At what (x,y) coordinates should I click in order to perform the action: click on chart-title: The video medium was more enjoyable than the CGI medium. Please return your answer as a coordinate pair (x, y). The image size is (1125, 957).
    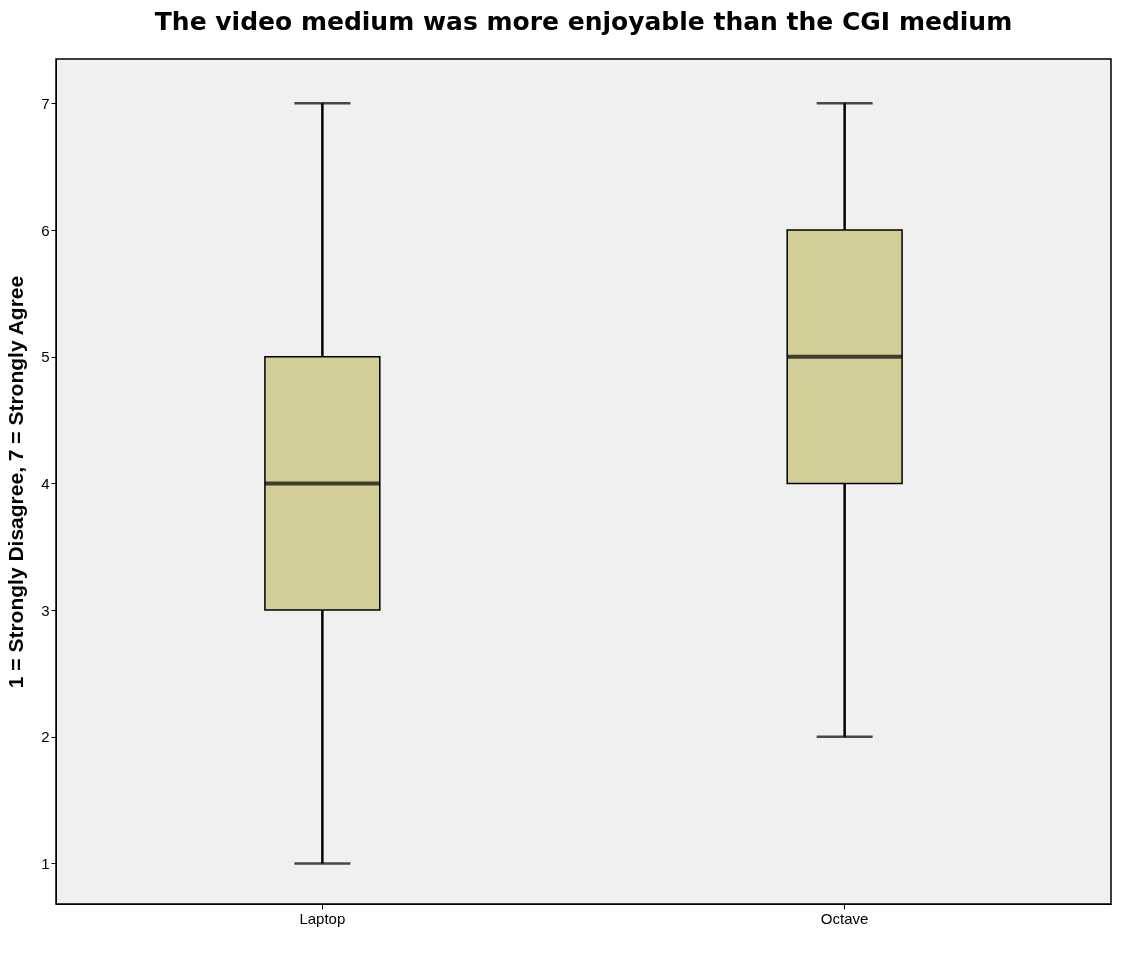
    Looking at the image, I should click on (583, 21).